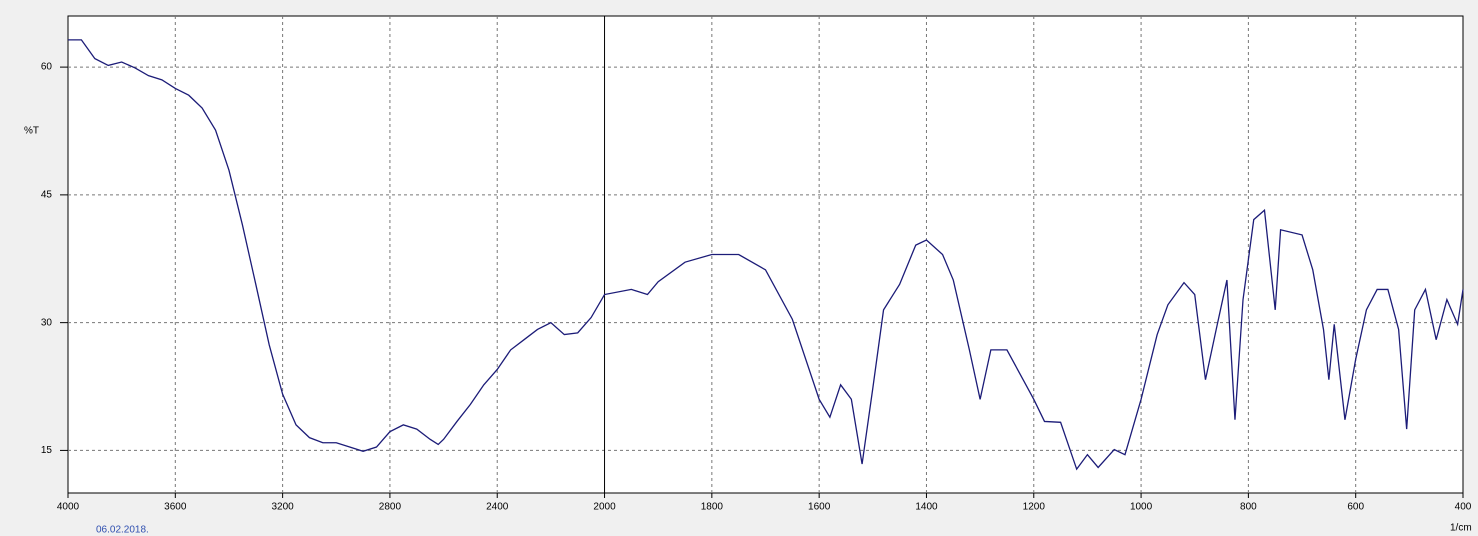  I want to click on x-tick-label: 1000, so click(1141, 507).